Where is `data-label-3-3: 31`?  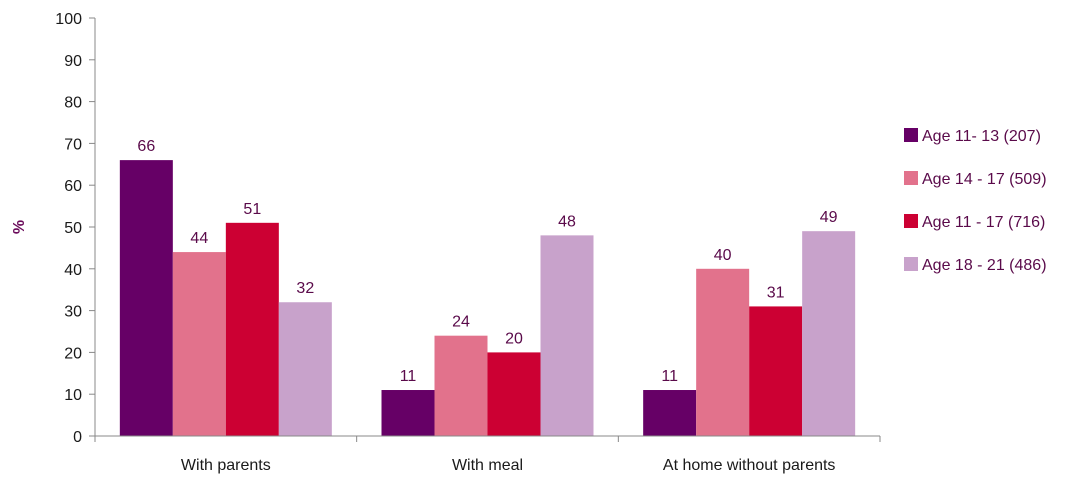 data-label-3-3: 31 is located at coordinates (776, 292).